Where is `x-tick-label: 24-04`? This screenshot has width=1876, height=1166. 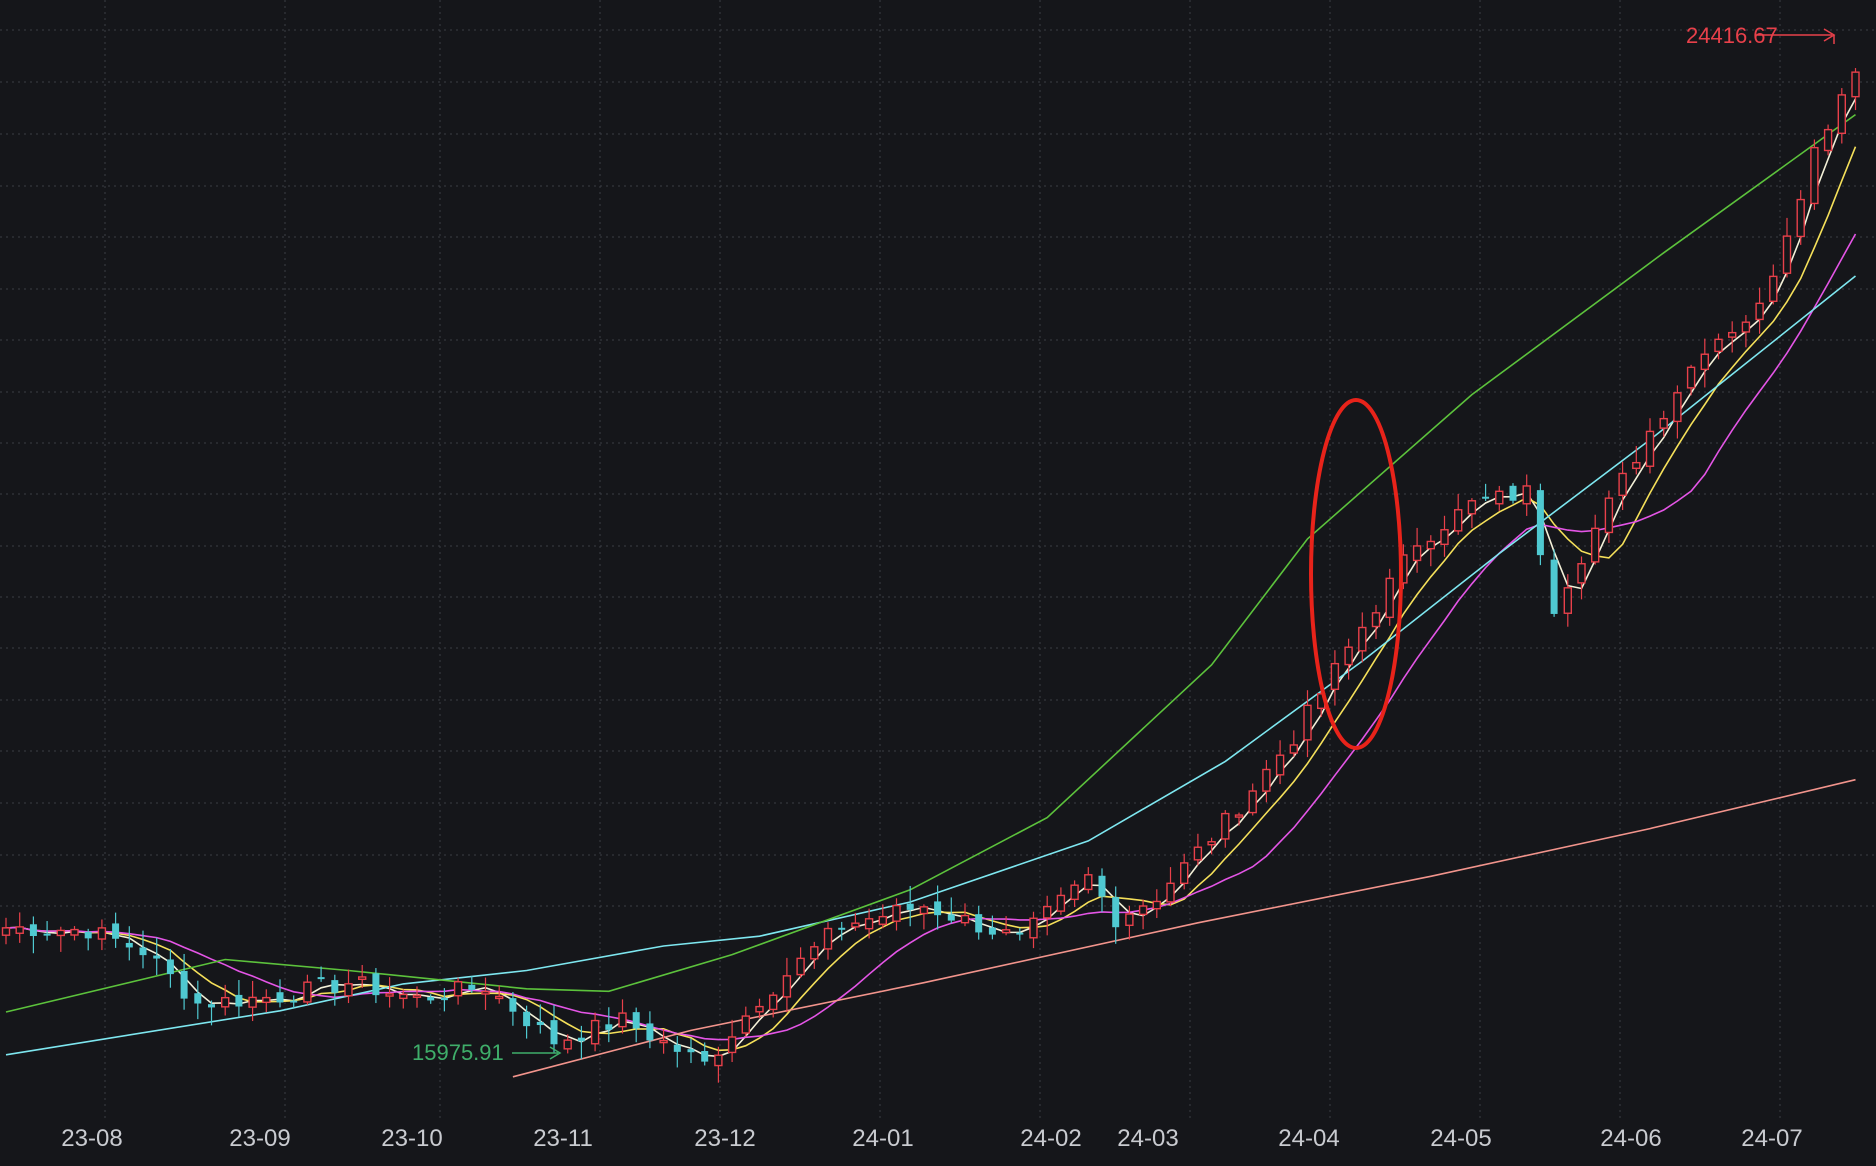 x-tick-label: 24-04 is located at coordinates (1308, 1138).